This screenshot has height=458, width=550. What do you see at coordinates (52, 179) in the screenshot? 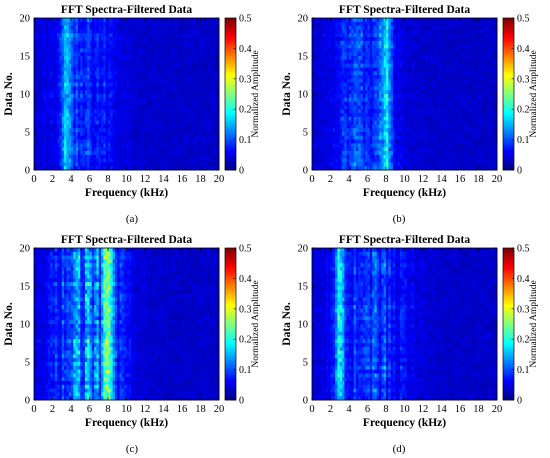
I see `x-tick-label: 2` at bounding box center [52, 179].